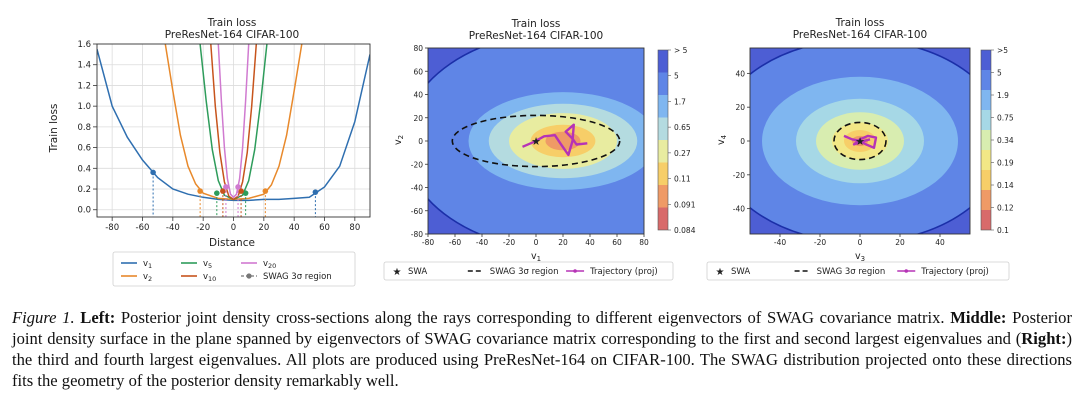 This screenshot has height=418, width=1080. I want to click on middle-swag-ellipse, so click(536, 141).